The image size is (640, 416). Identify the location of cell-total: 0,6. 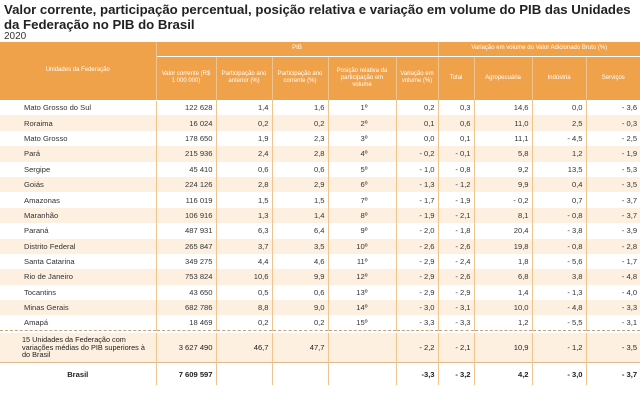
(456, 123).